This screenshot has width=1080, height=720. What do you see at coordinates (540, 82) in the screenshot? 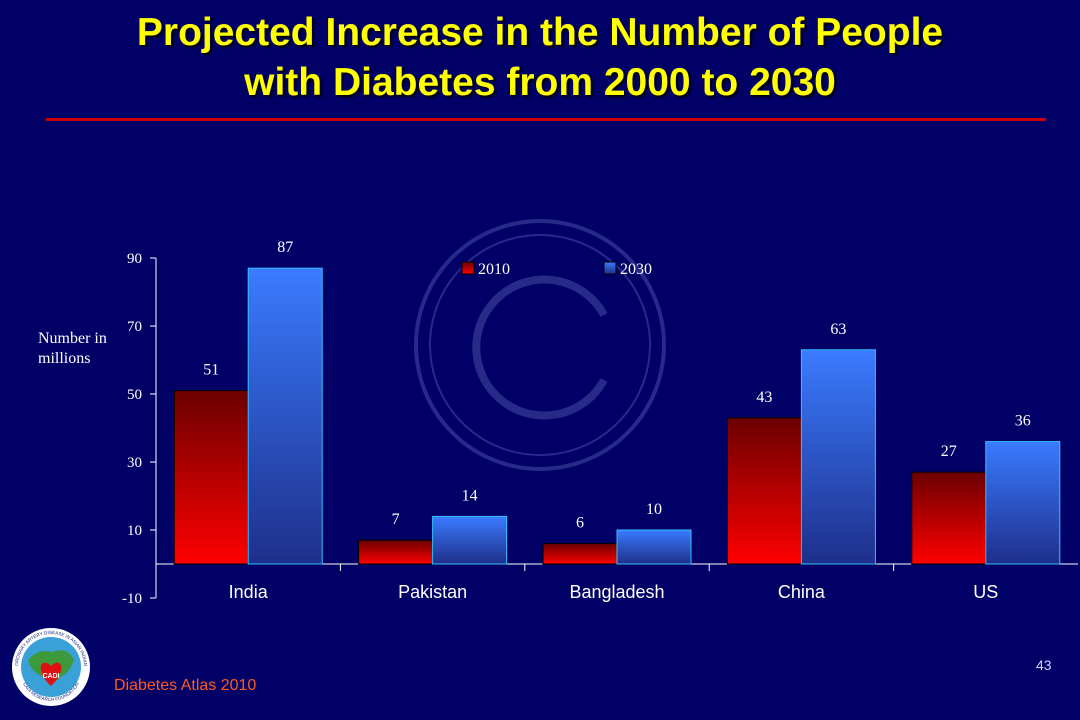
I see `title-line-2: with Diabetes from 2000 to 2030` at bounding box center [540, 82].